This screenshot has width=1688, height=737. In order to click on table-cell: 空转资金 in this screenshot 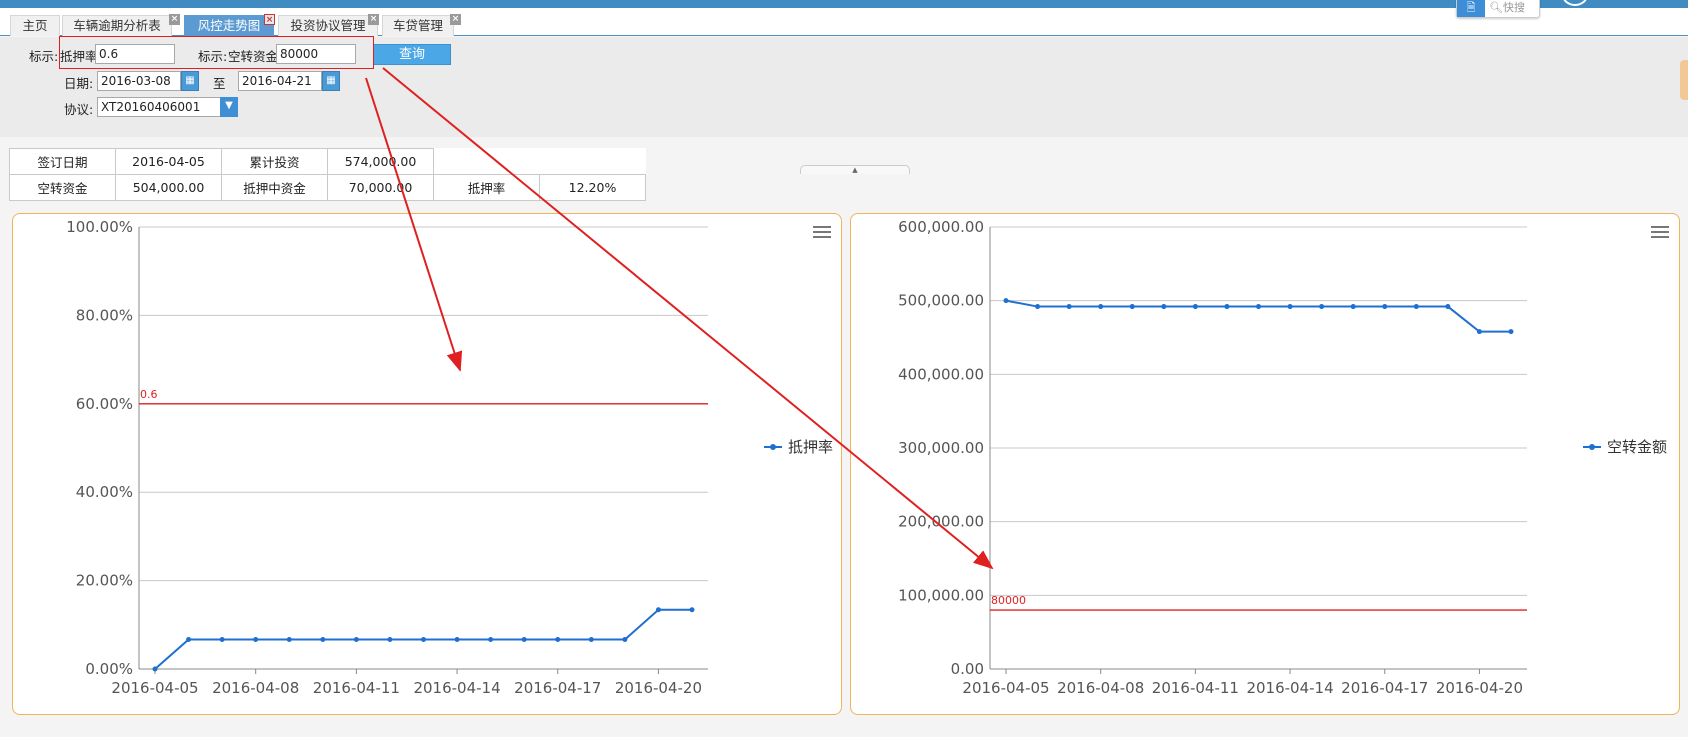, I will do `click(62, 187)`.